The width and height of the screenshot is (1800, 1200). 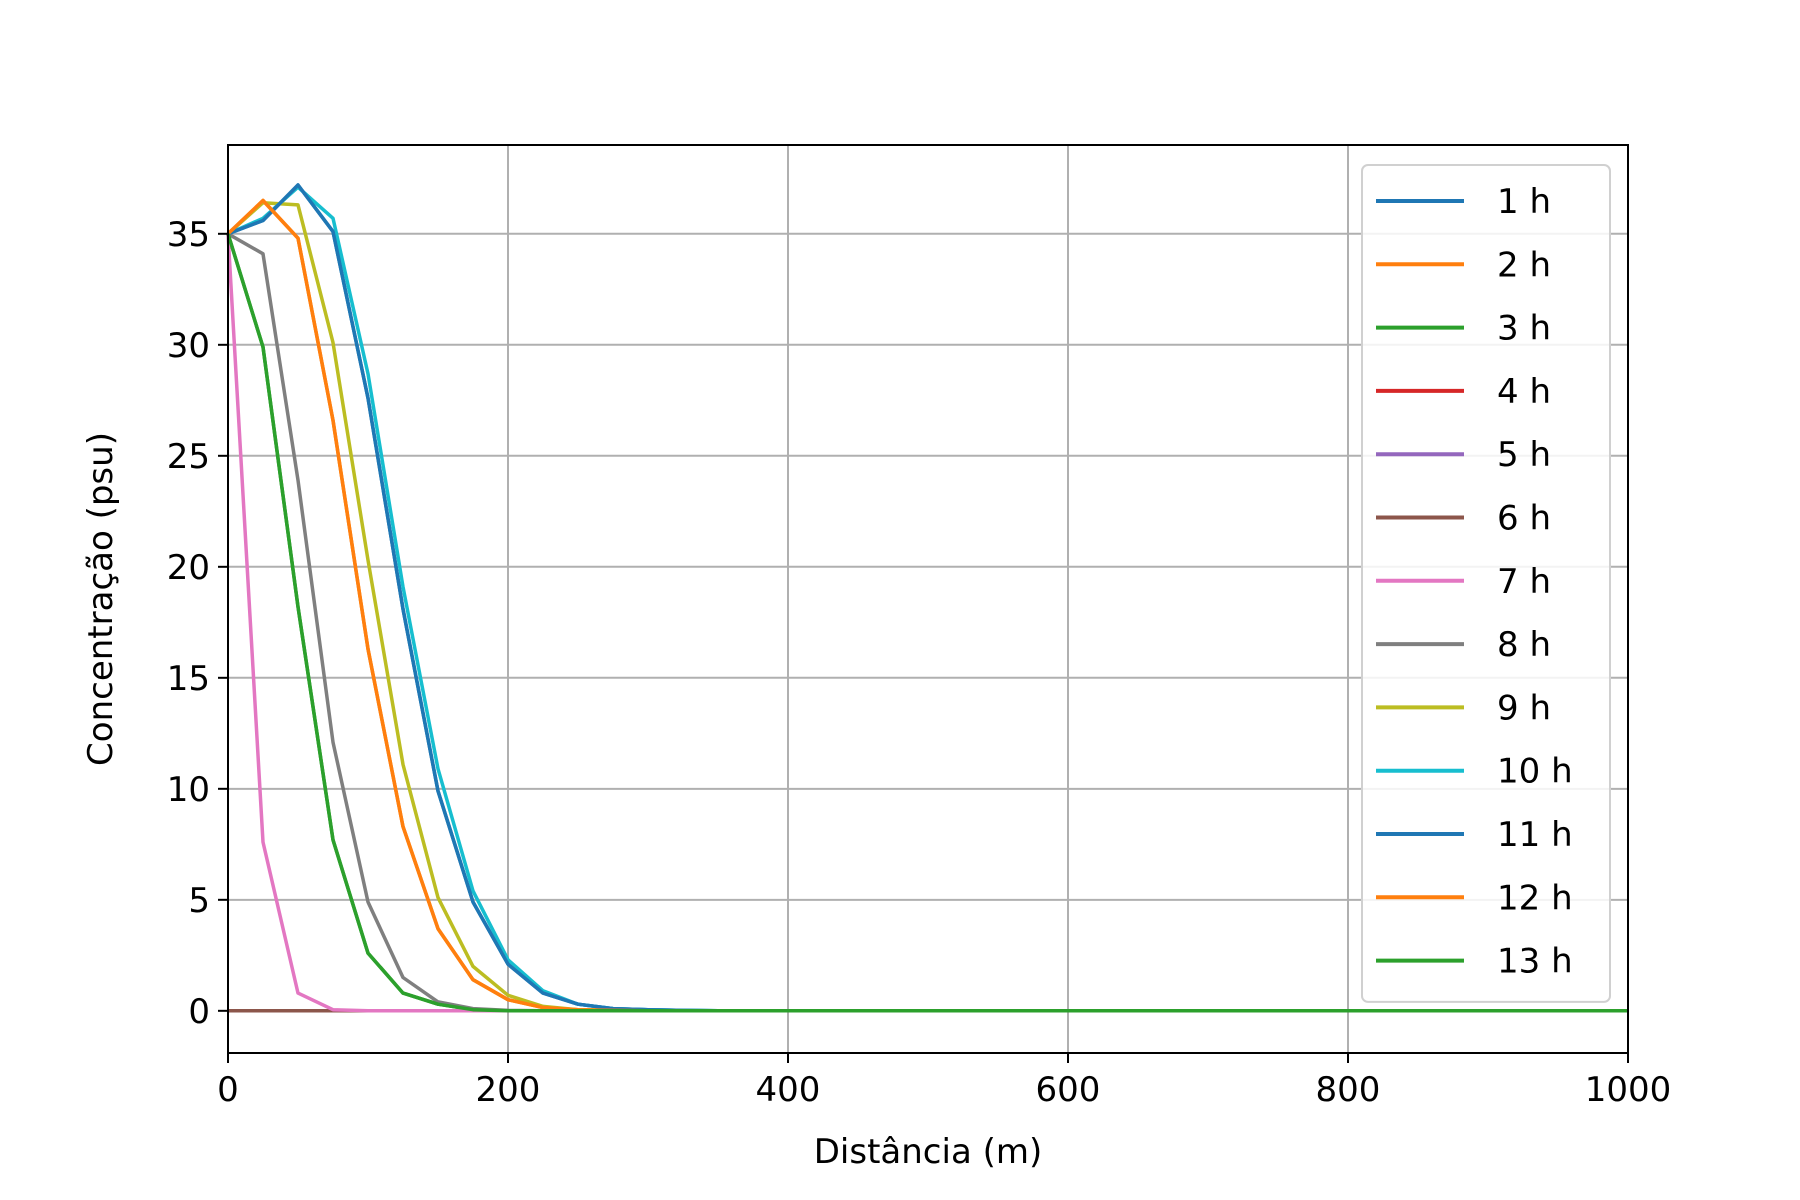 What do you see at coordinates (1524, 265) in the screenshot?
I see `legend-label: 2 h` at bounding box center [1524, 265].